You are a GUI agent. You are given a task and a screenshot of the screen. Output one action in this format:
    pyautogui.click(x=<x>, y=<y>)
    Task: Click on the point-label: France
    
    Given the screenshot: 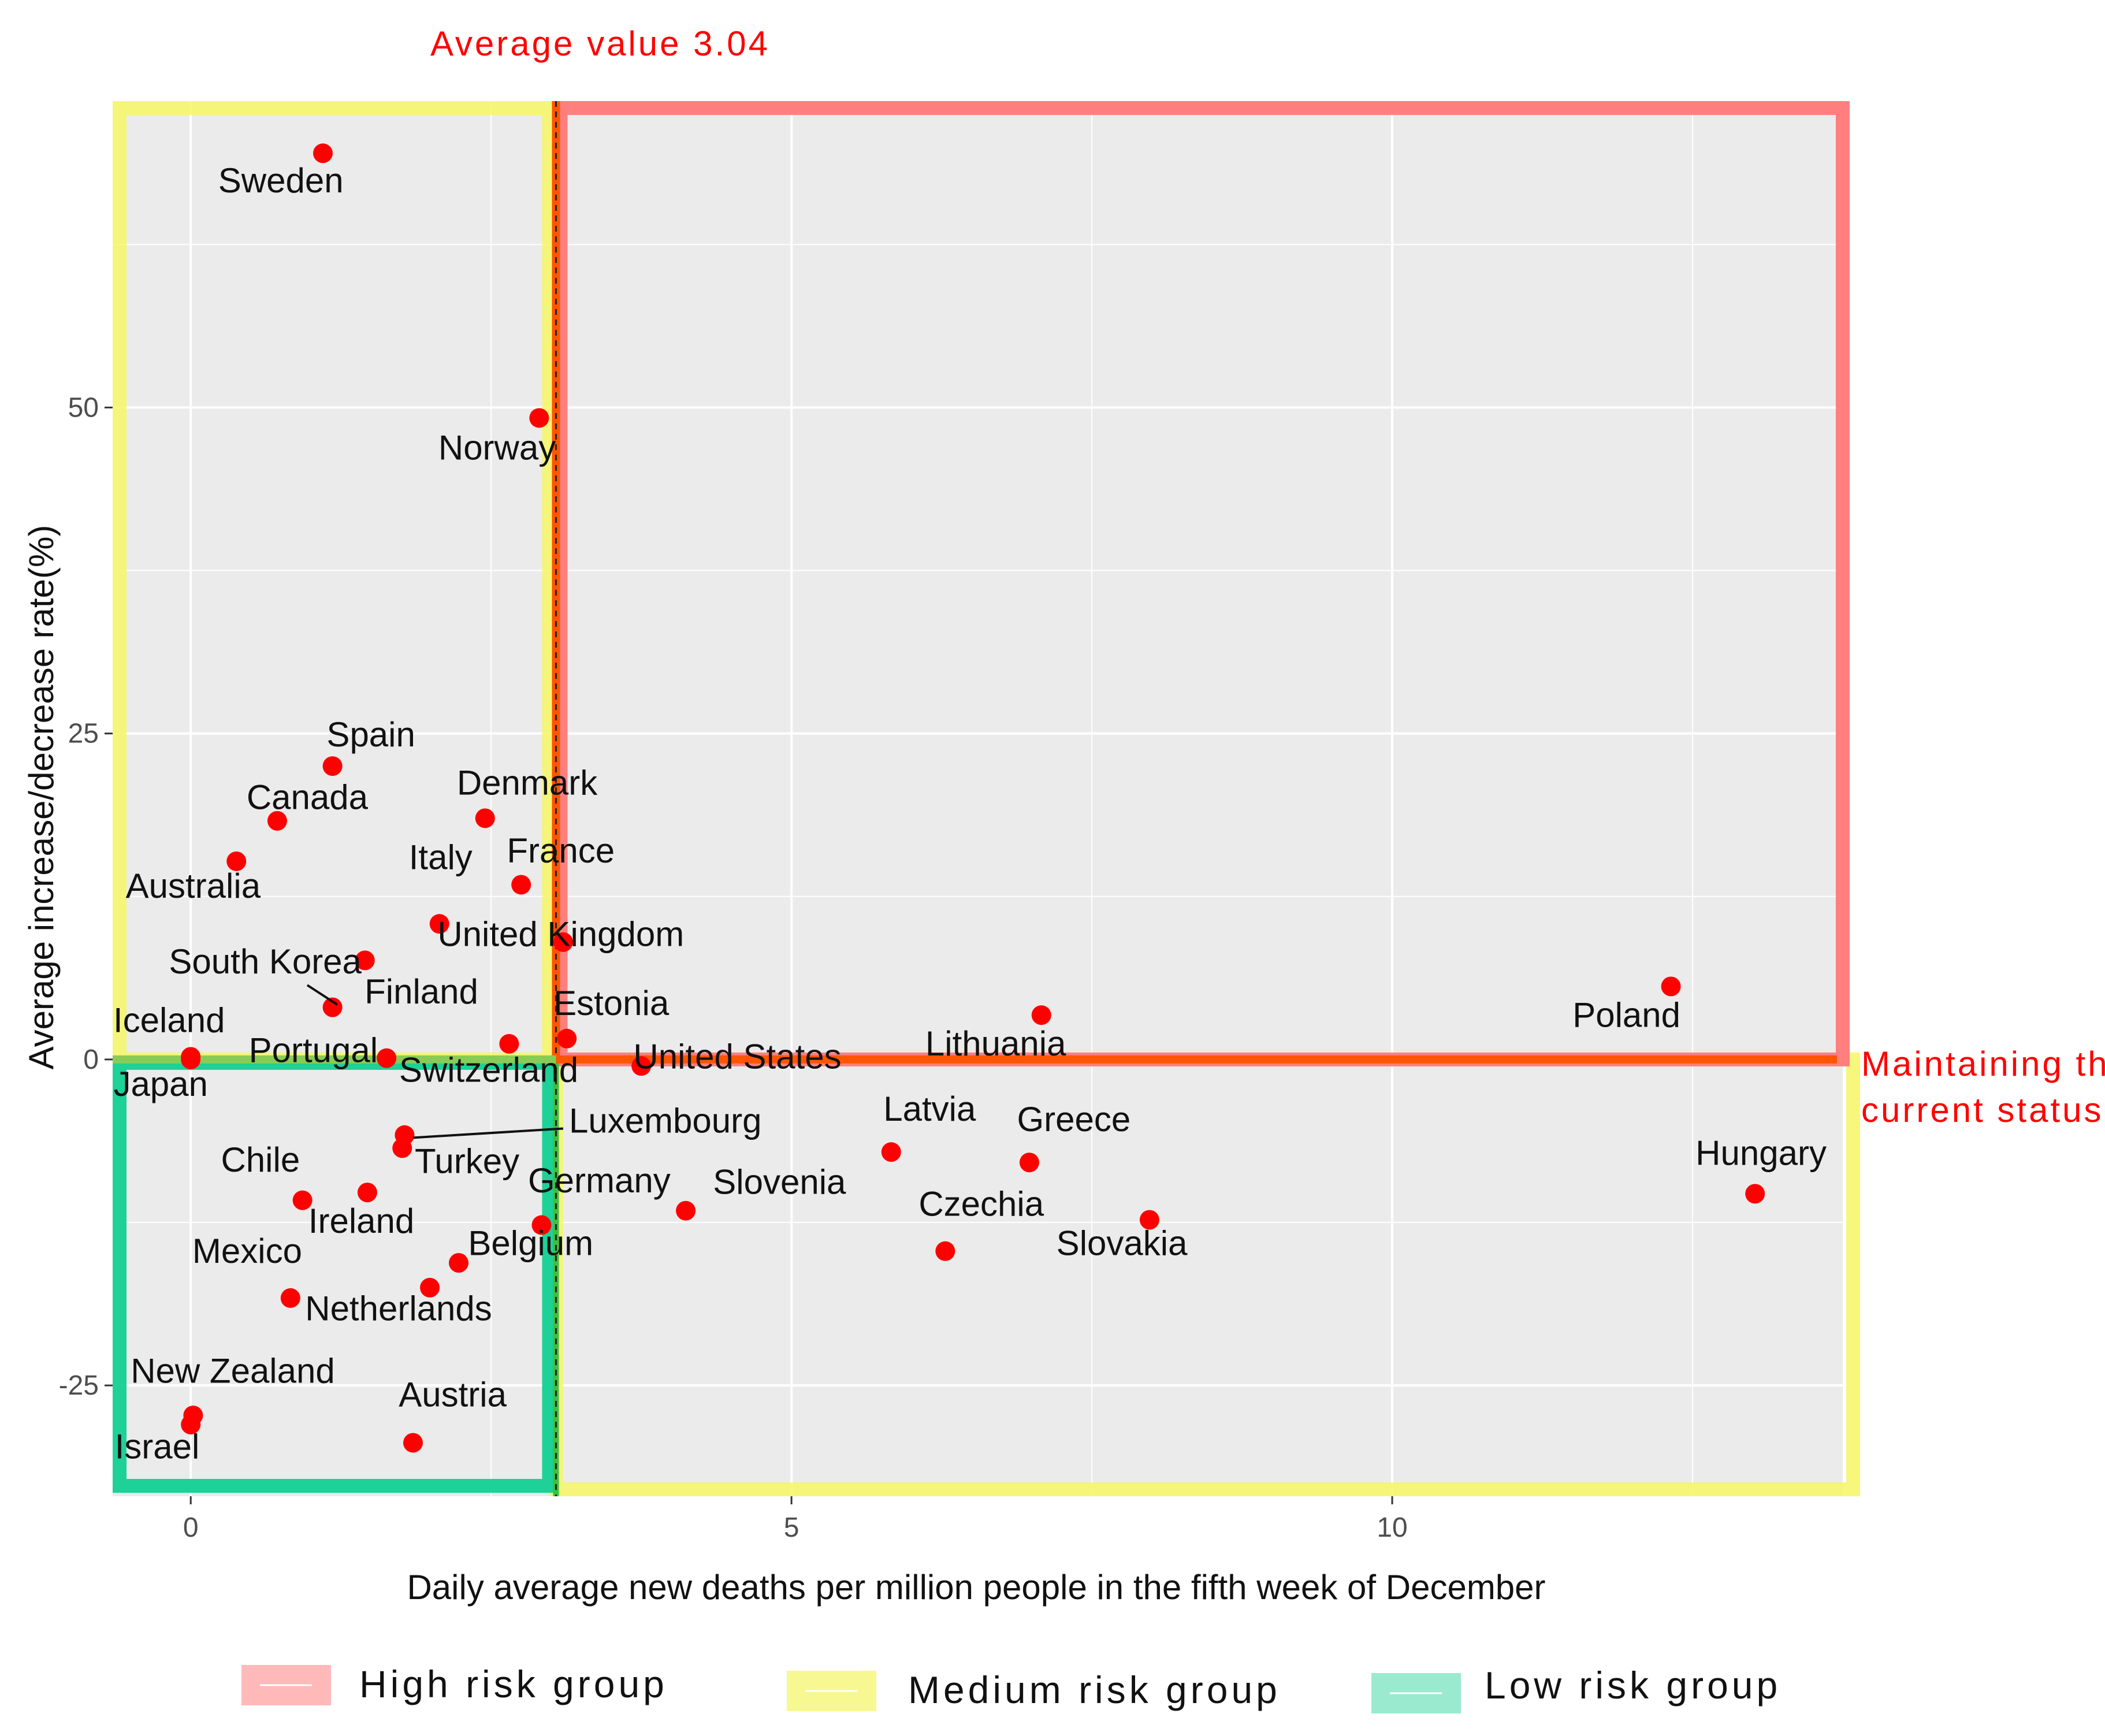 What is the action you would take?
    pyautogui.click(x=561, y=850)
    